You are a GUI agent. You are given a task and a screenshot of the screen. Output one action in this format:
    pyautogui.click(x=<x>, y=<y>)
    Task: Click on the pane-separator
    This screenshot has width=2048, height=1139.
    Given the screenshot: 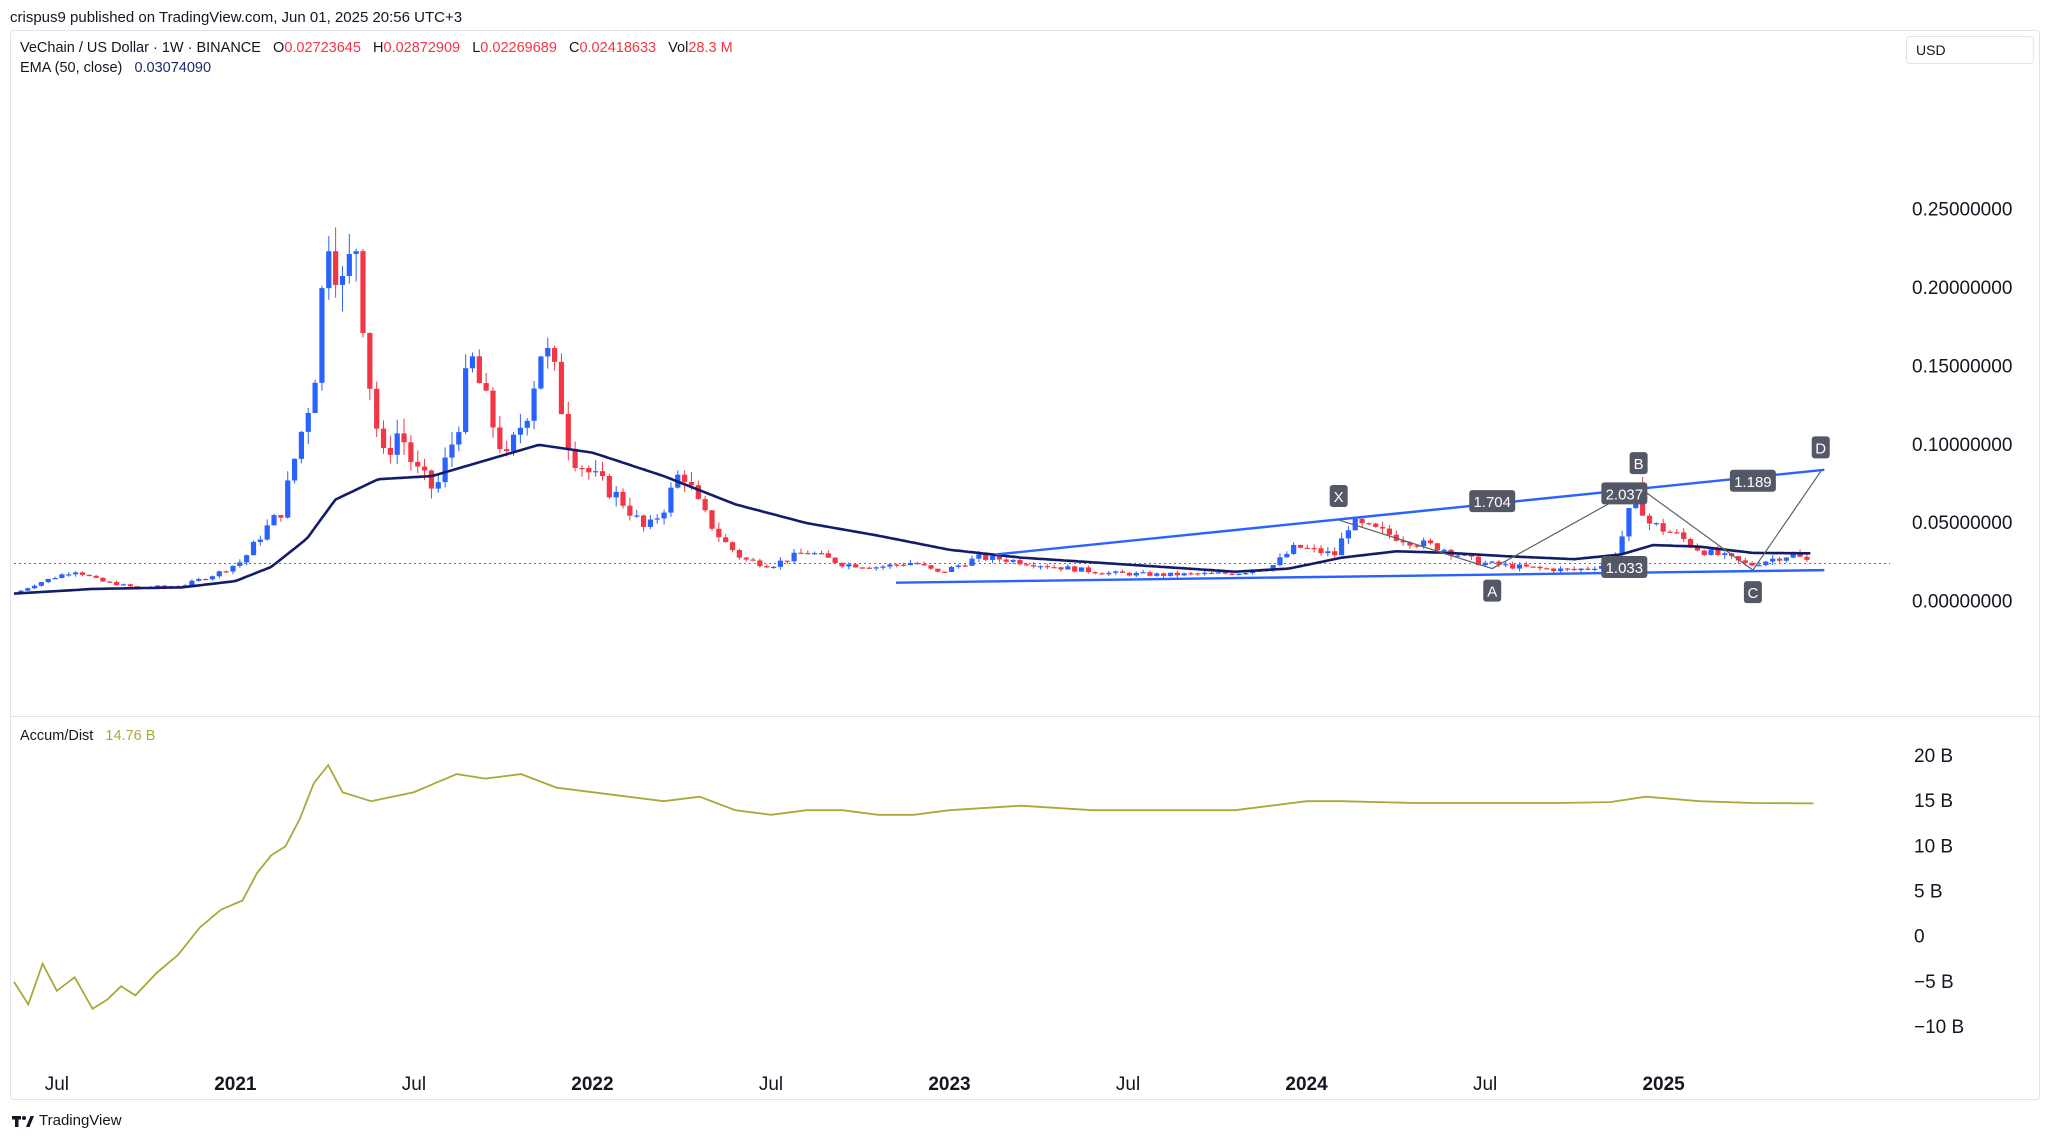 What is the action you would take?
    pyautogui.click(x=1025, y=716)
    